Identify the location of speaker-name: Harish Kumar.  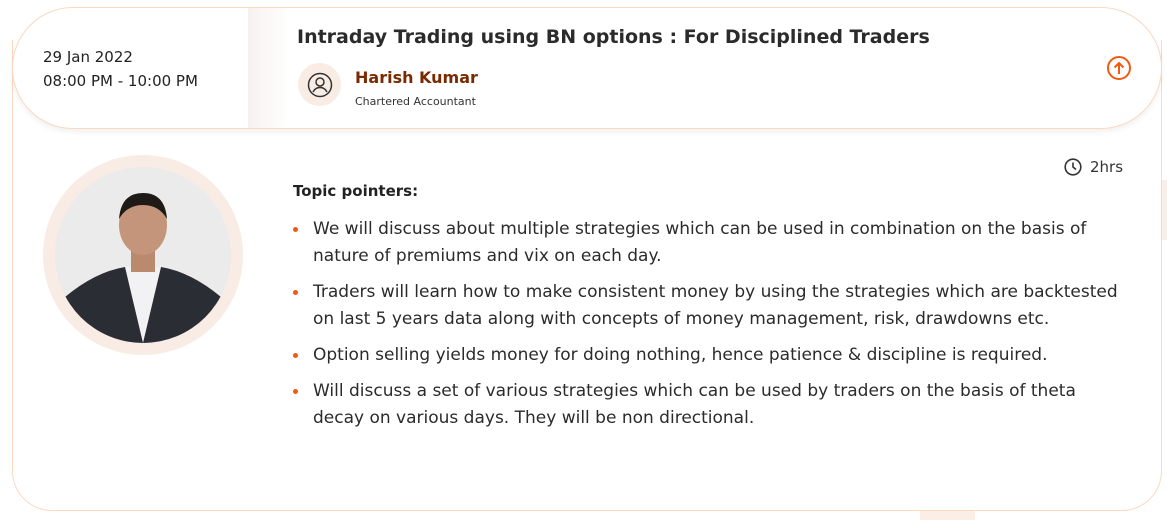
(416, 77).